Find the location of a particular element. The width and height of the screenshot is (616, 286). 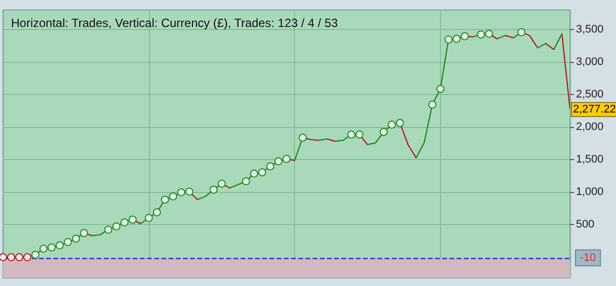

y-tick-label: 3,000 is located at coordinates (590, 62).